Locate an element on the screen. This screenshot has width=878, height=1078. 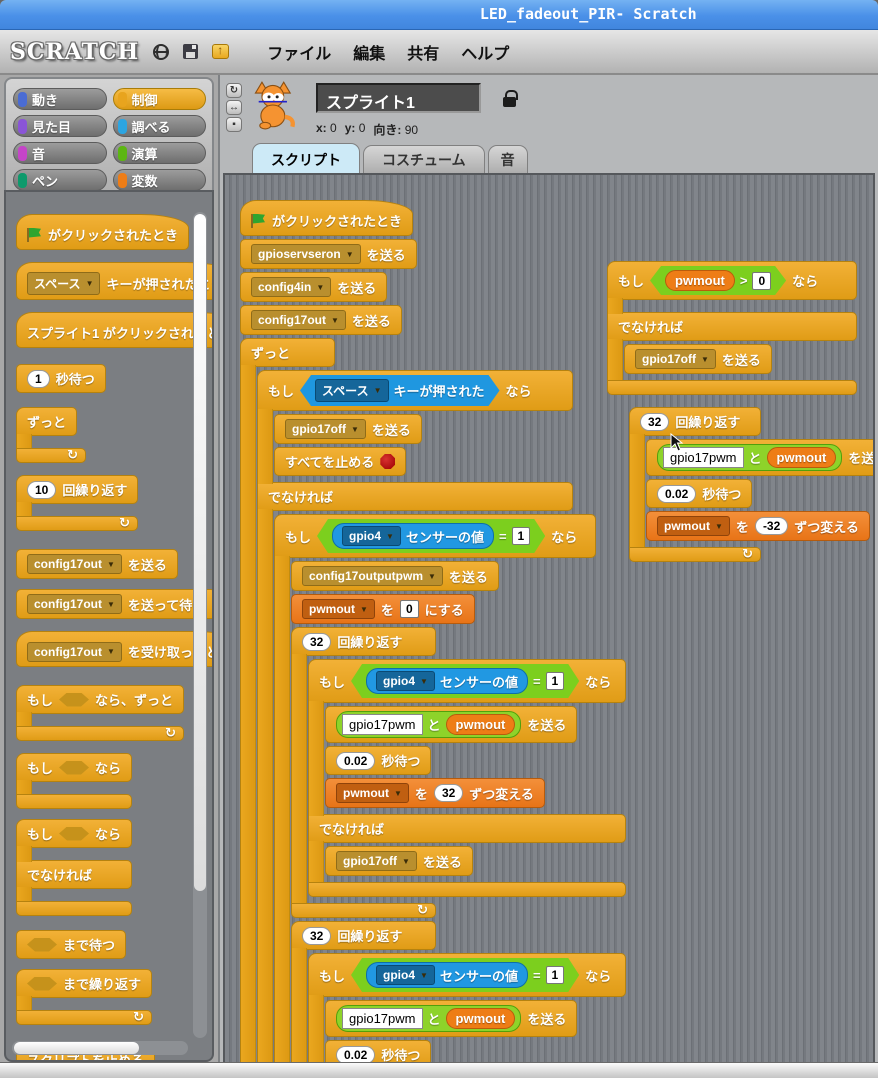
save-icon is located at coordinates (191, 51).